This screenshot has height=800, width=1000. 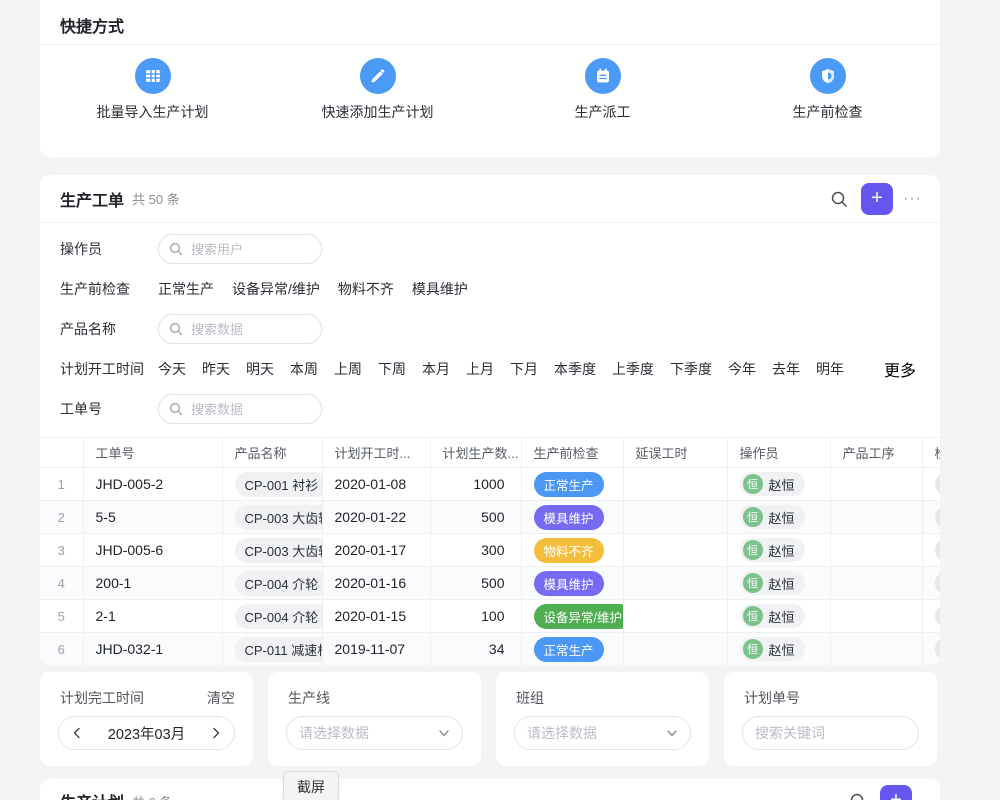 What do you see at coordinates (602, 733) in the screenshot?
I see `team-select: 请选择数据` at bounding box center [602, 733].